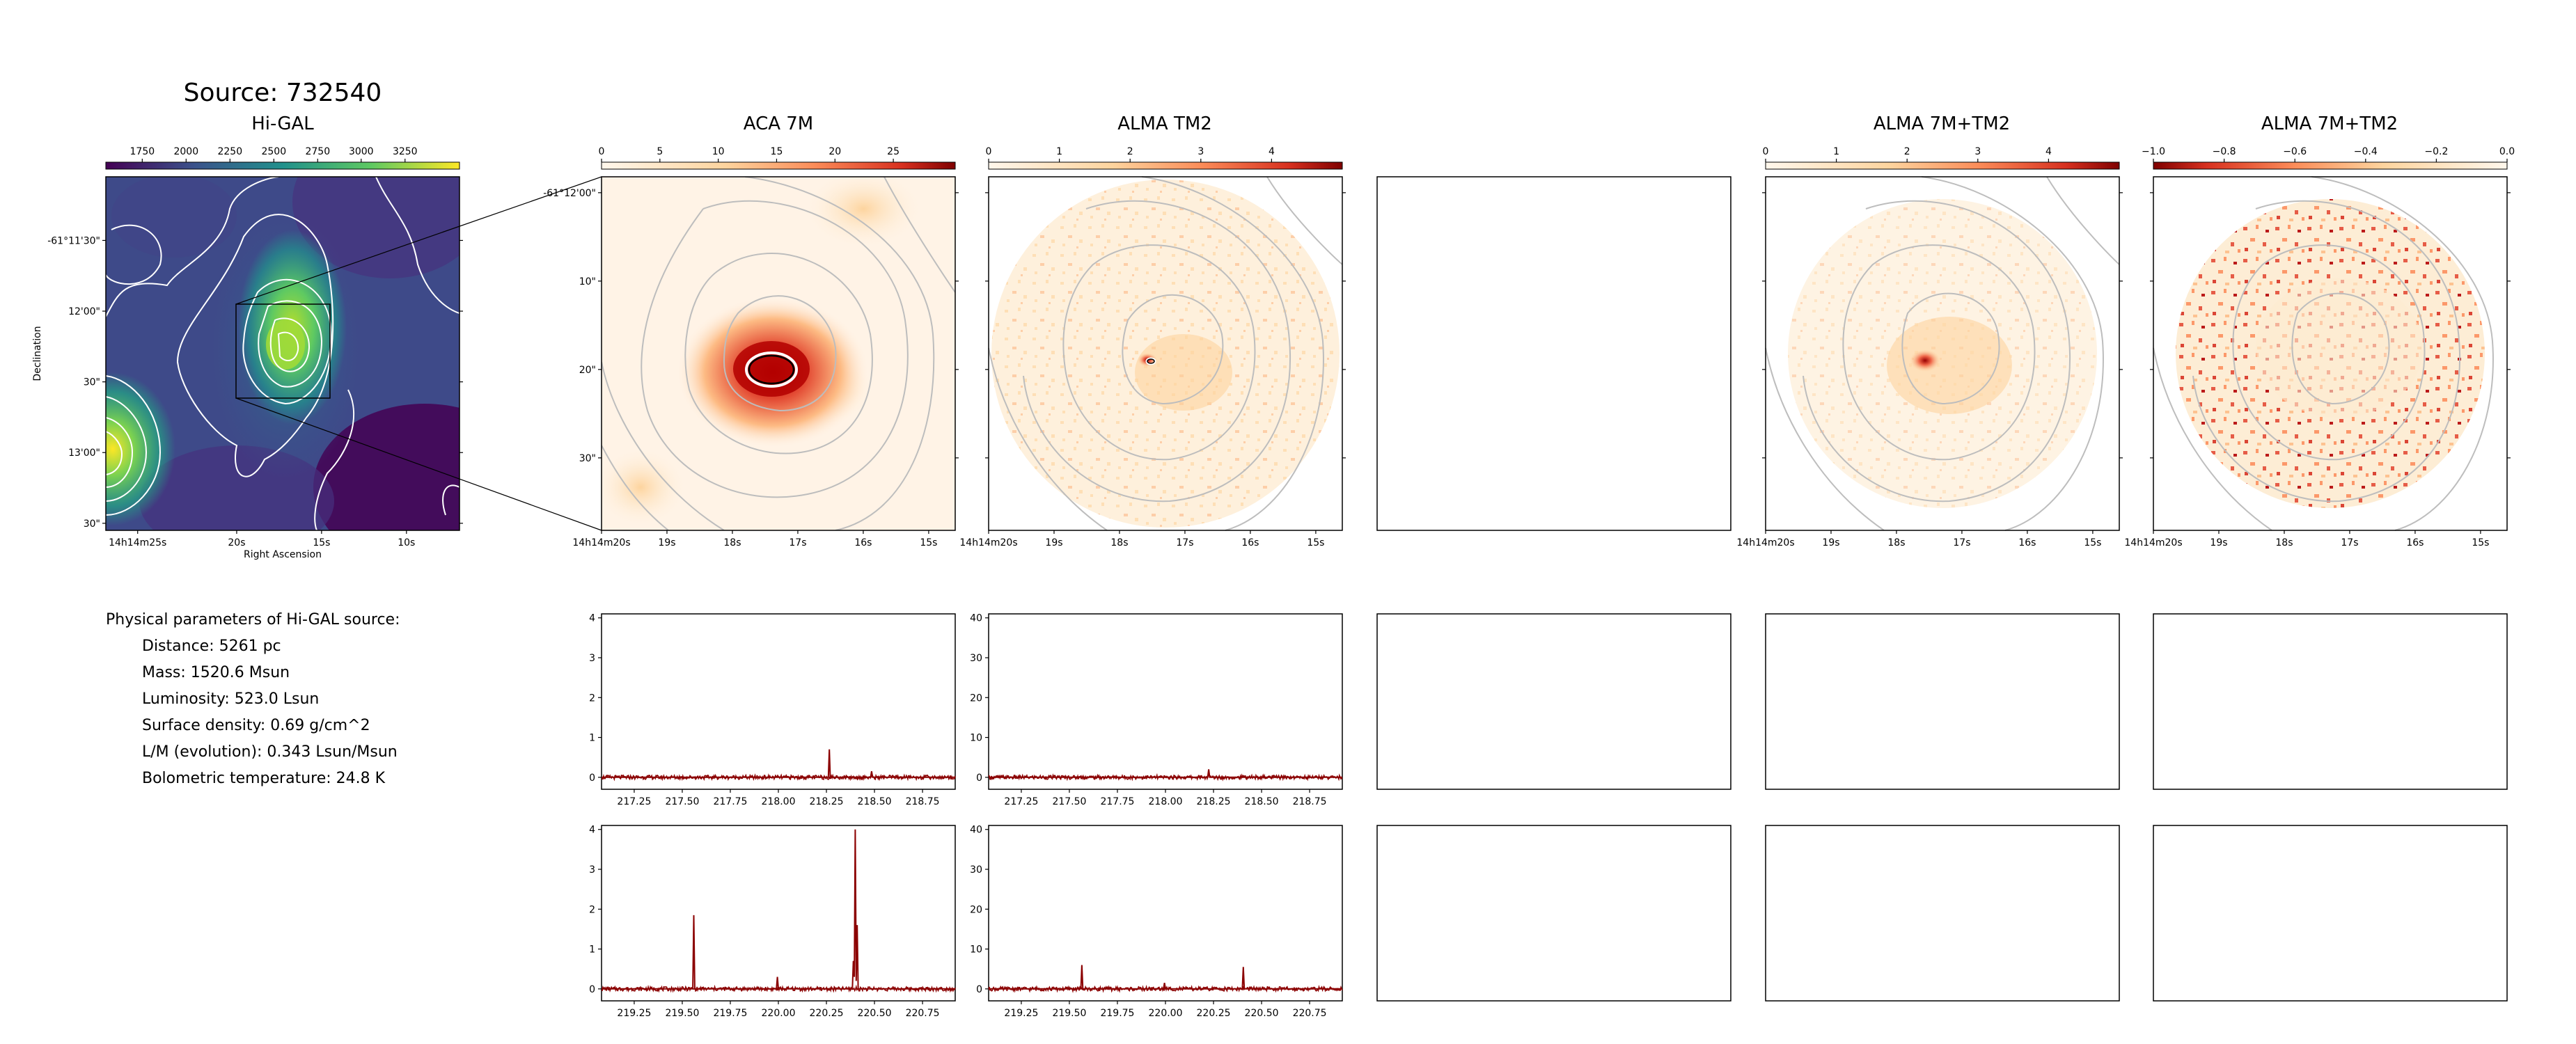 The height and width of the screenshot is (1044, 2576). I want to click on colorbar-tick-label: 0.0, so click(2507, 151).